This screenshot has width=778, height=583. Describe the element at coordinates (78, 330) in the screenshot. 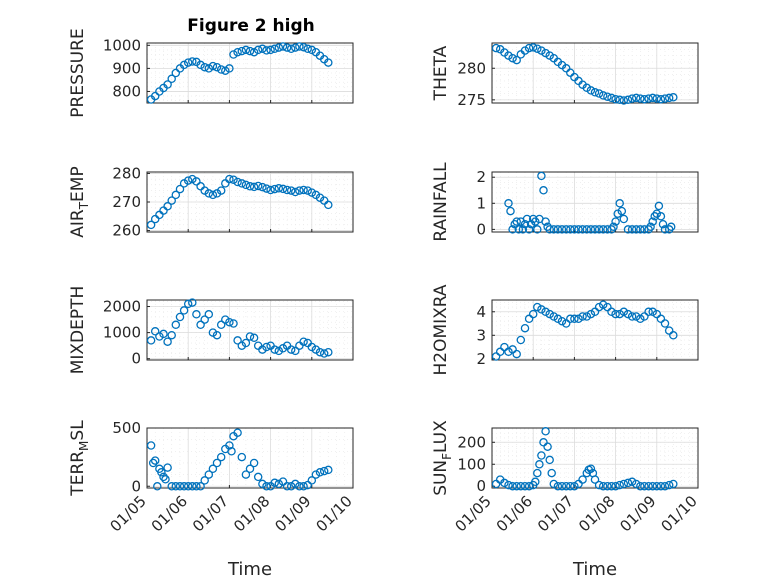

I see `y-axis-label: MIXDEPTH` at that location.